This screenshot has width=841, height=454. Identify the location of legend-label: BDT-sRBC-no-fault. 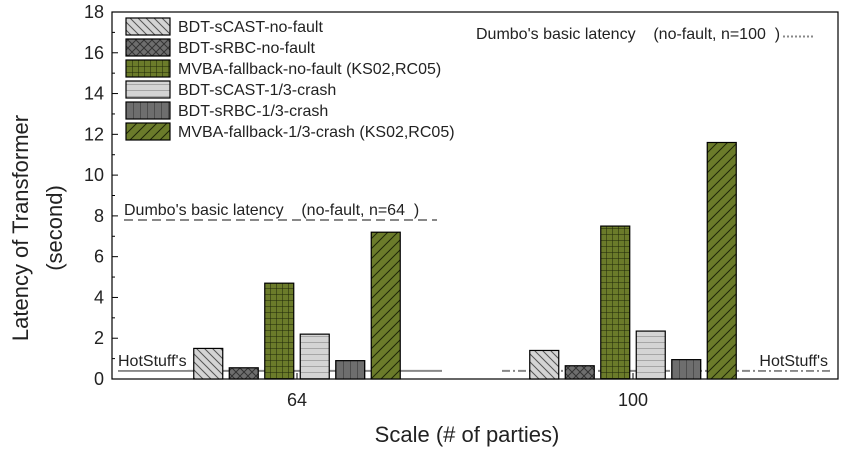
(246, 48).